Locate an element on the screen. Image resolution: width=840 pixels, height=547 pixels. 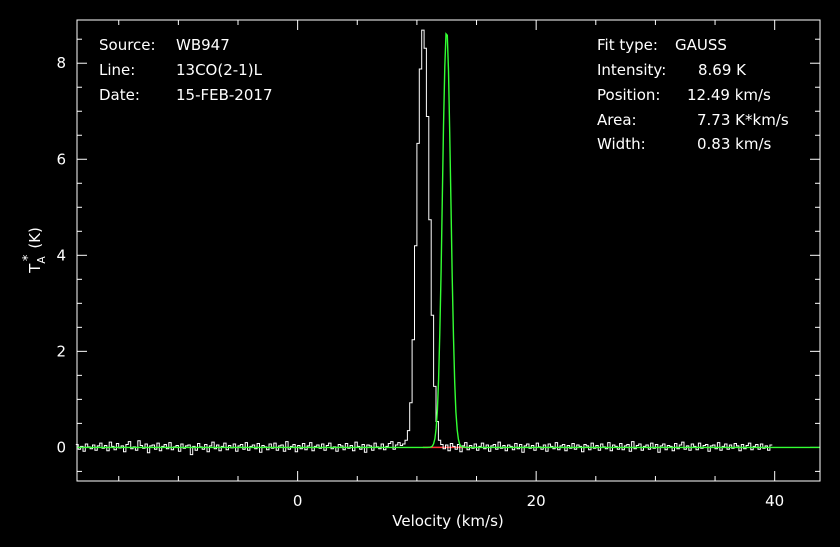
area-label: Area: is located at coordinates (617, 120).